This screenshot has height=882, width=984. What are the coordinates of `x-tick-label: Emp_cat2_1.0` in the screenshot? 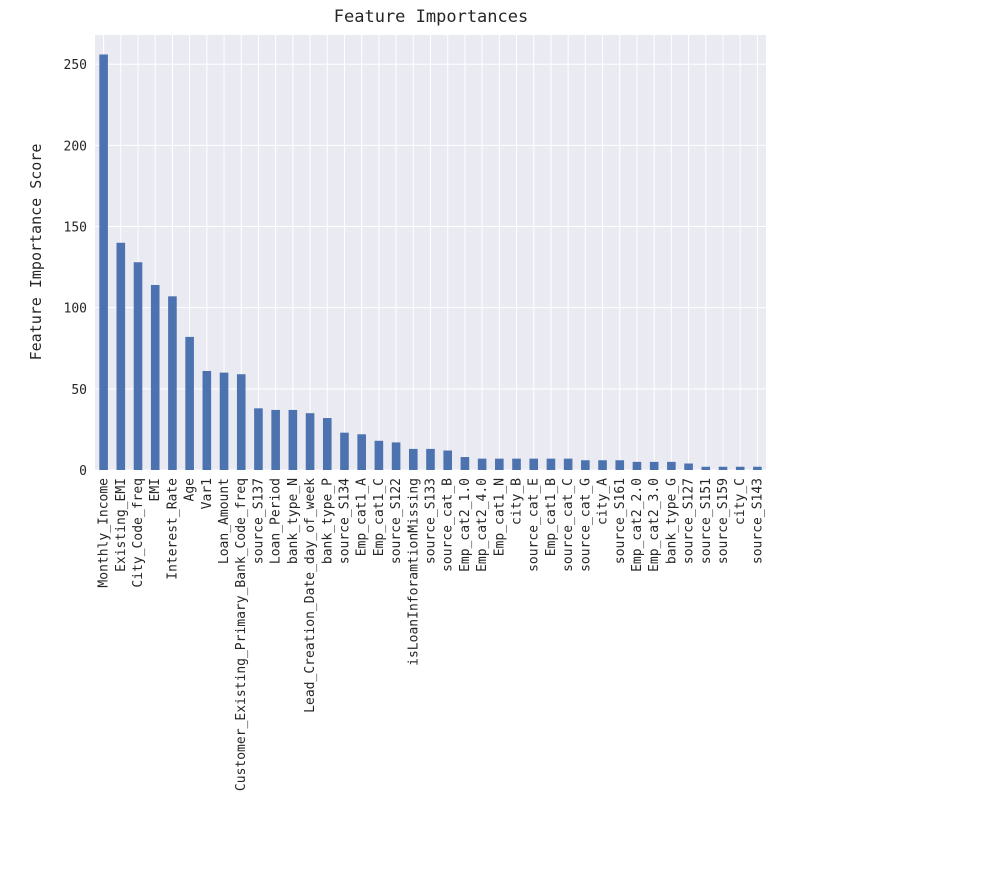 It's located at (465, 525).